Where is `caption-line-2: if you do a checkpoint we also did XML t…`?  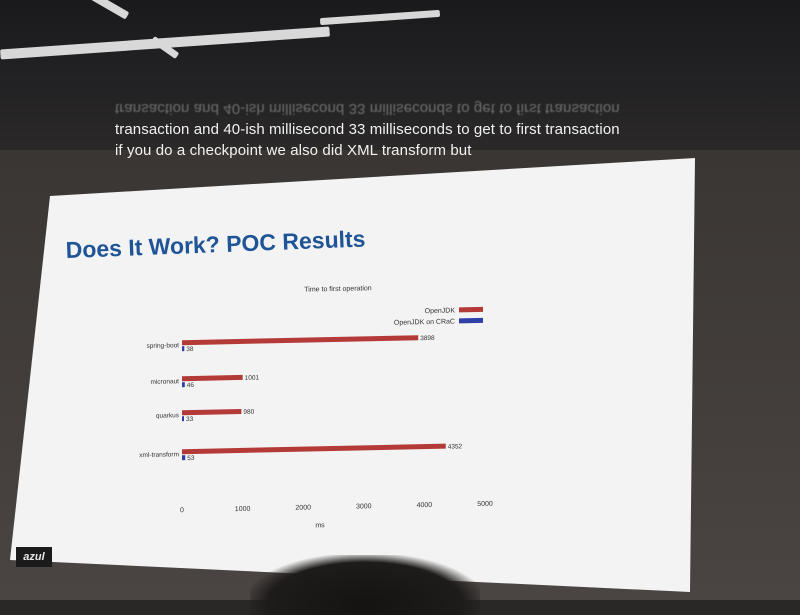
caption-line-2: if you do a checkpoint we also did XML t… is located at coordinates (293, 150).